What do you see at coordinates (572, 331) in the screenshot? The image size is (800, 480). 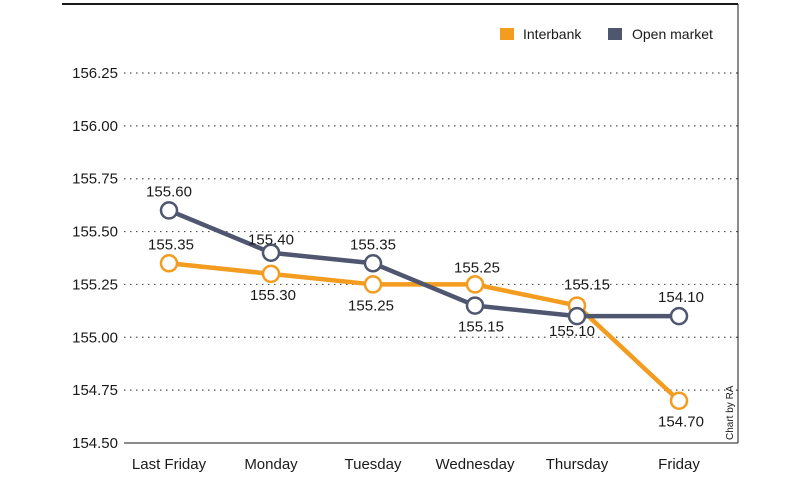 I see `data-label-open-market: 155.10` at bounding box center [572, 331].